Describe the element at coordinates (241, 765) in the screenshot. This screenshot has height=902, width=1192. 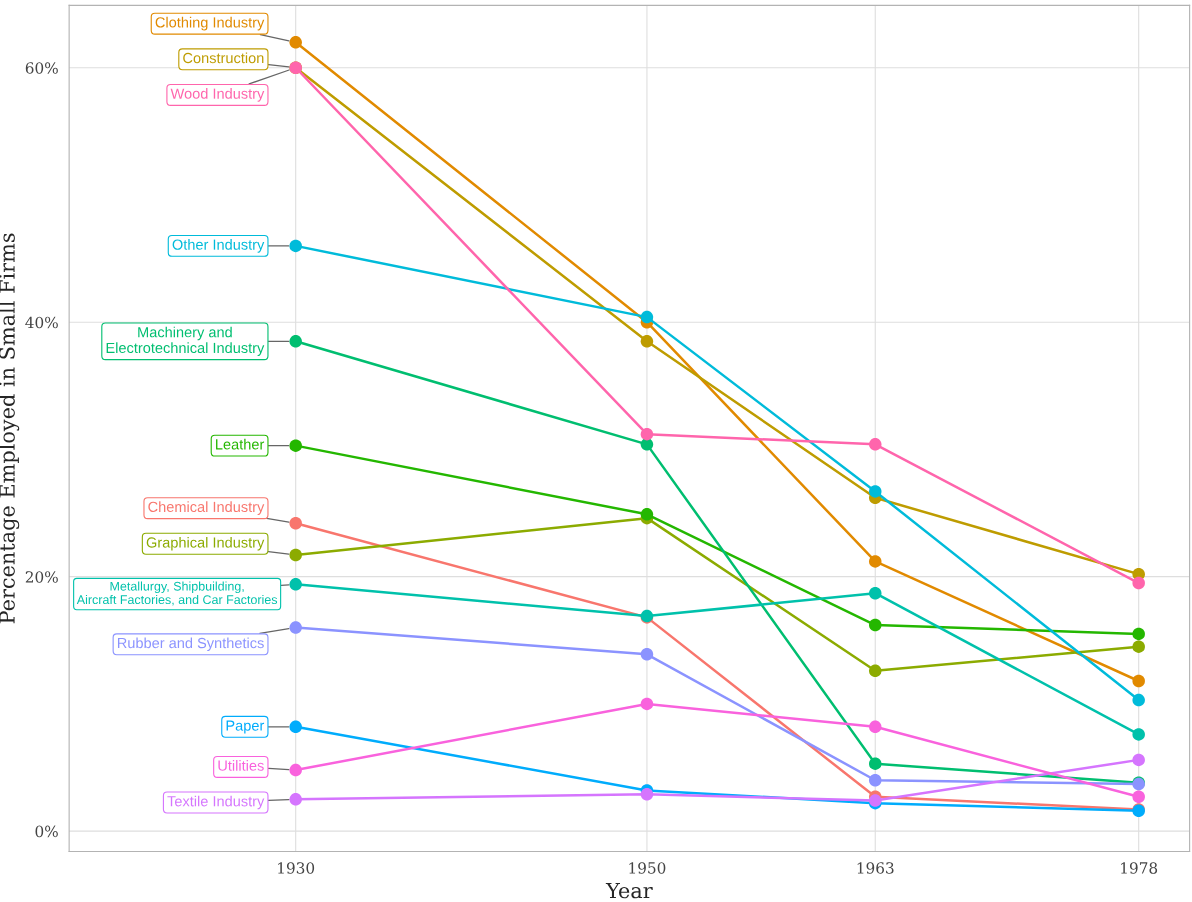
I see `series-label: Utilities` at that location.